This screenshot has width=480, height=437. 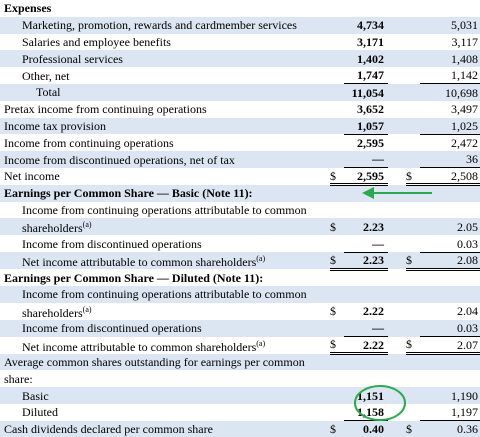 What do you see at coordinates (450, 177) in the screenshot?
I see `prior-value: 2,508` at bounding box center [450, 177].